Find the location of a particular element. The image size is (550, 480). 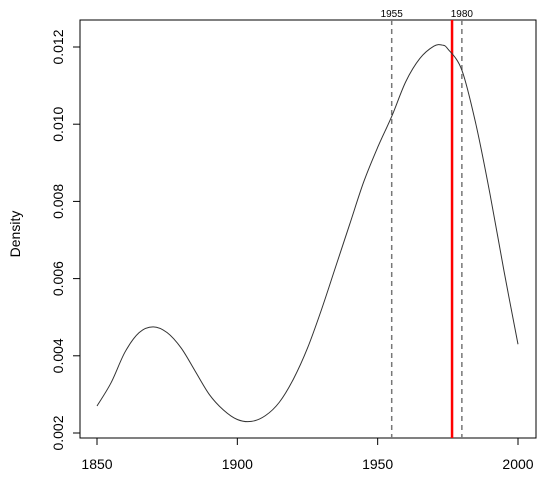

y-axis: 0.002 0.004 0.006 0.008 0.010 0.012 is located at coordinates (65, 240).